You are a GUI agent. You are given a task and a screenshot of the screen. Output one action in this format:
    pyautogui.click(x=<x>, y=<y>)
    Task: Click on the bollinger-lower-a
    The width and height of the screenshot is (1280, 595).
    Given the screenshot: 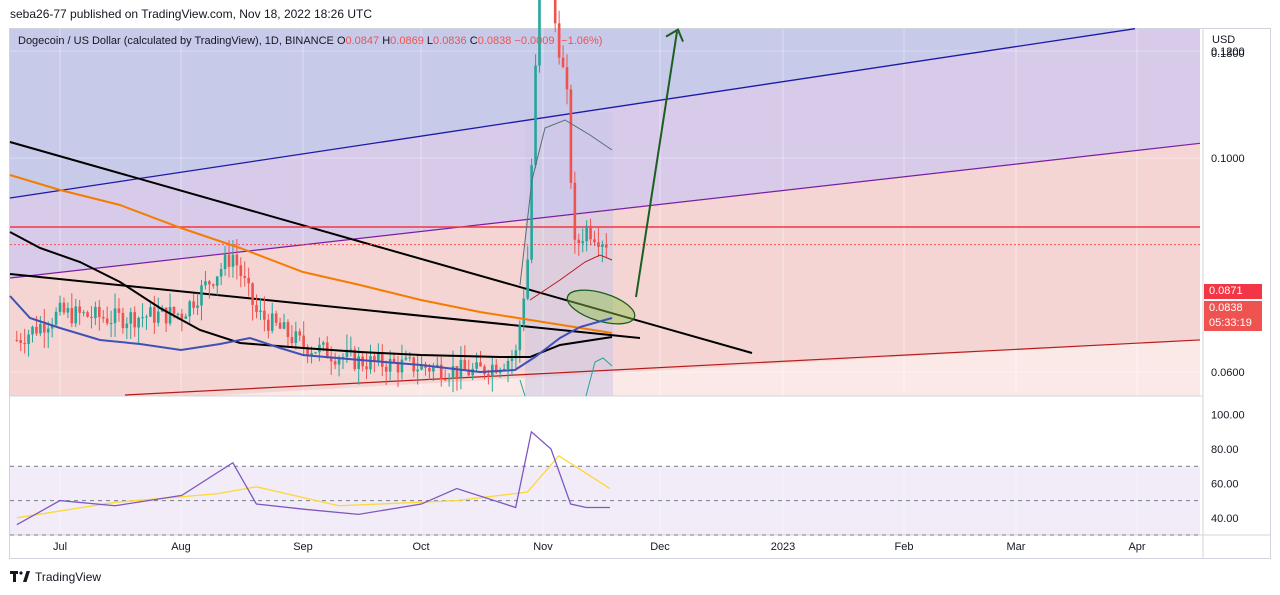 What is the action you would take?
    pyautogui.click(x=522, y=388)
    